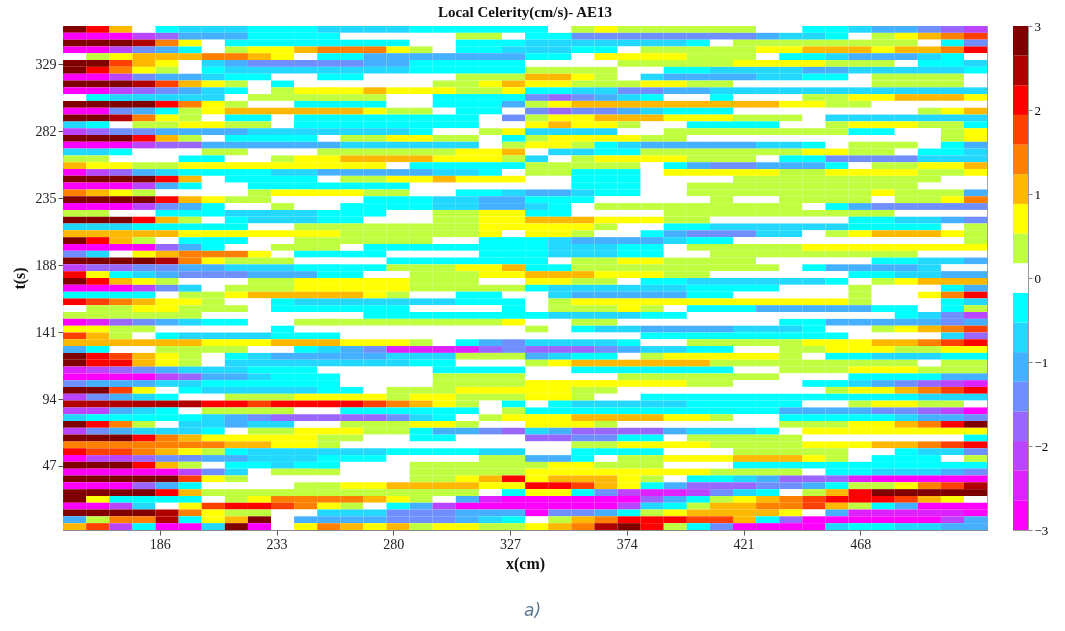 This screenshot has height=631, width=1065. What do you see at coordinates (627, 544) in the screenshot?
I see `x-tick-label: 374` at bounding box center [627, 544].